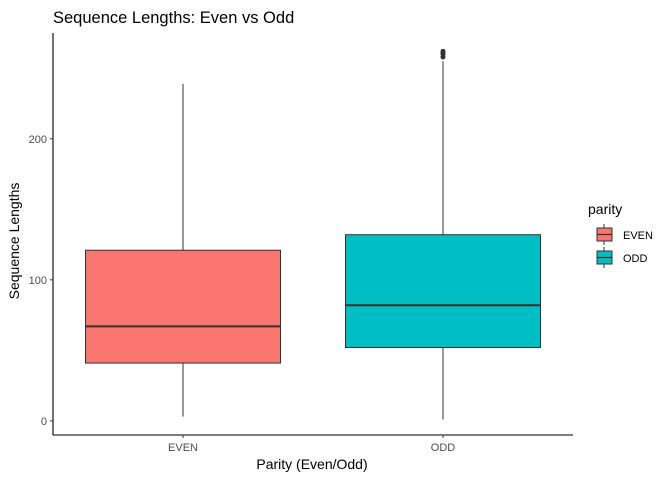 The width and height of the screenshot is (672, 480). I want to click on legend-title: parity, so click(605, 209).